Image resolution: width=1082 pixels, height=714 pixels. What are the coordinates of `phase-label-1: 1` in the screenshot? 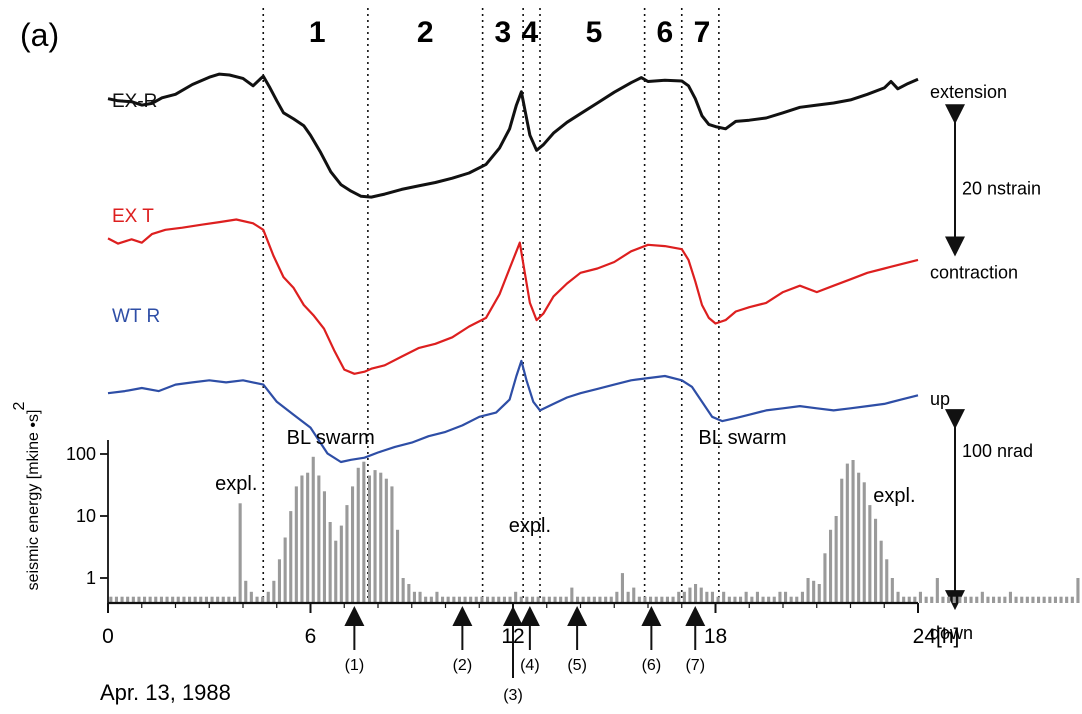 It's located at (317, 32).